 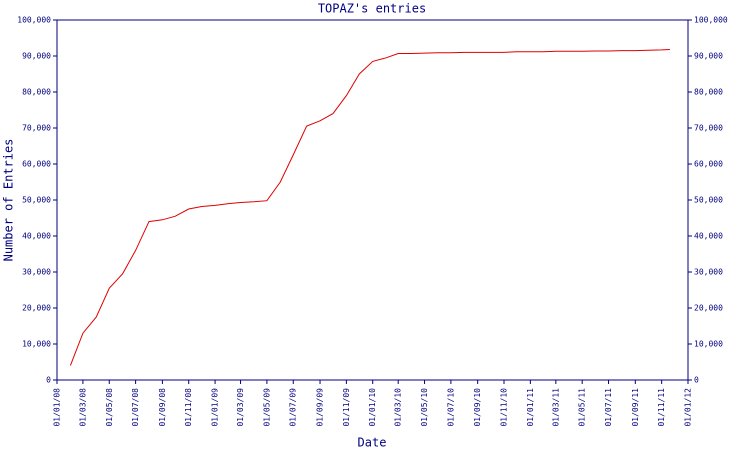 I want to click on y-tick-label: 60,000, so click(x=36, y=164).